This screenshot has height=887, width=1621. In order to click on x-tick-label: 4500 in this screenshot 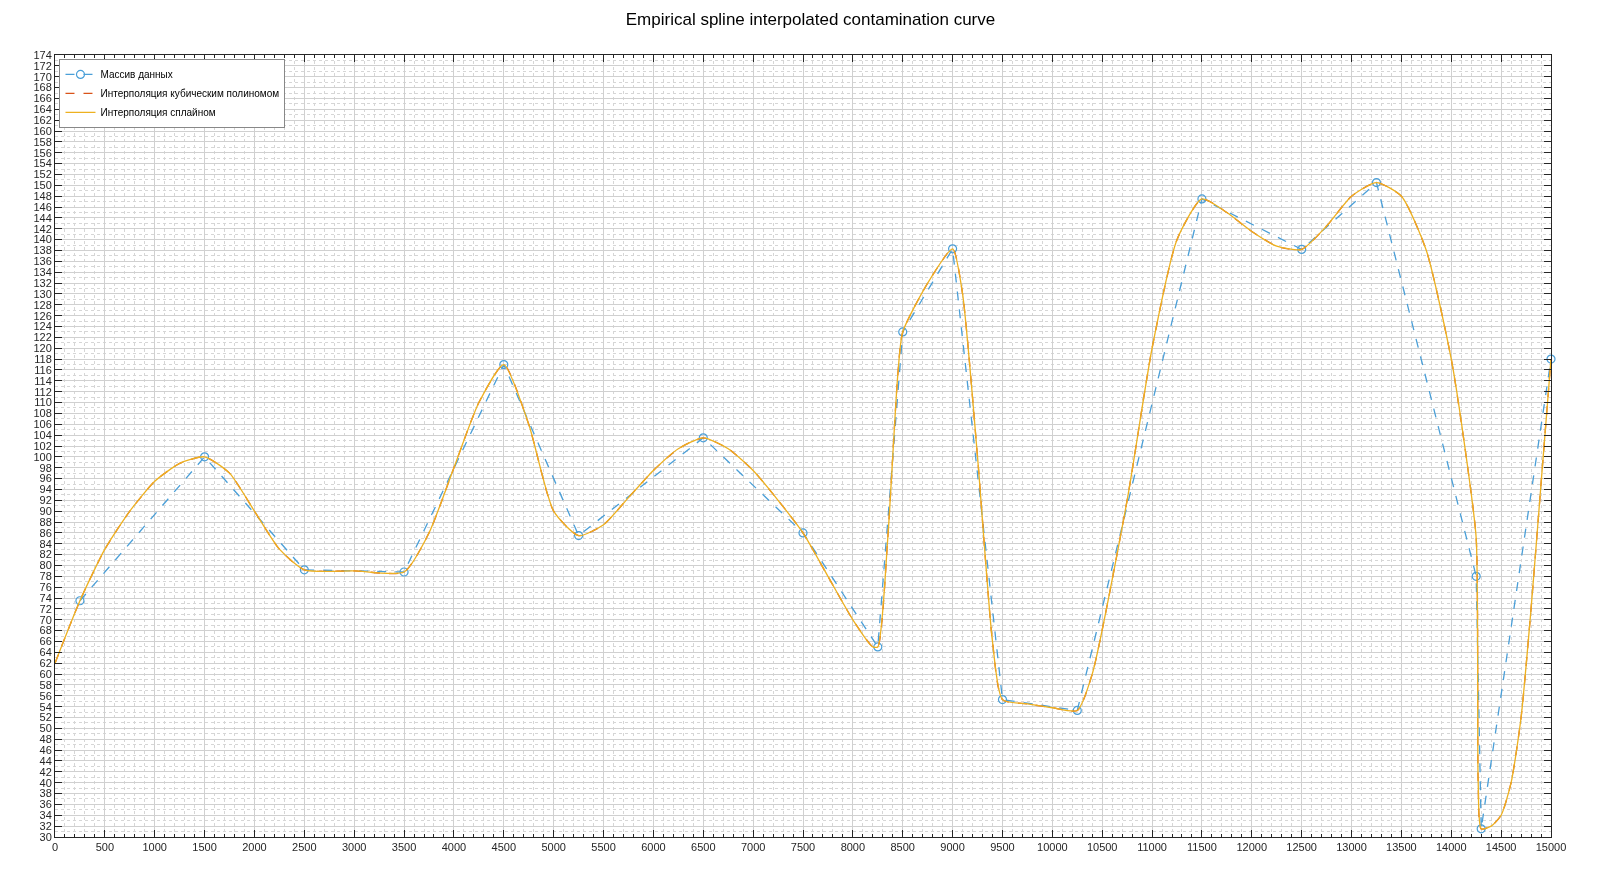, I will do `click(504, 847)`.